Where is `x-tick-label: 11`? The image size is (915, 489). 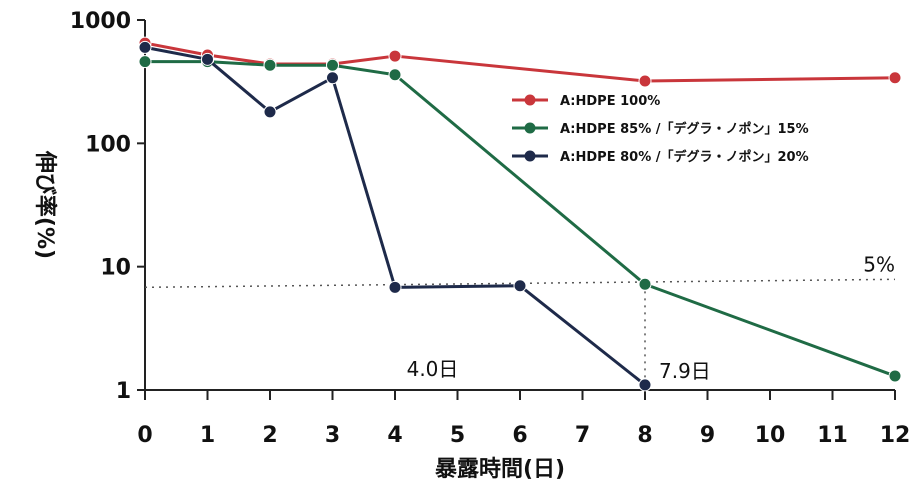 x-tick-label: 11 is located at coordinates (832, 435).